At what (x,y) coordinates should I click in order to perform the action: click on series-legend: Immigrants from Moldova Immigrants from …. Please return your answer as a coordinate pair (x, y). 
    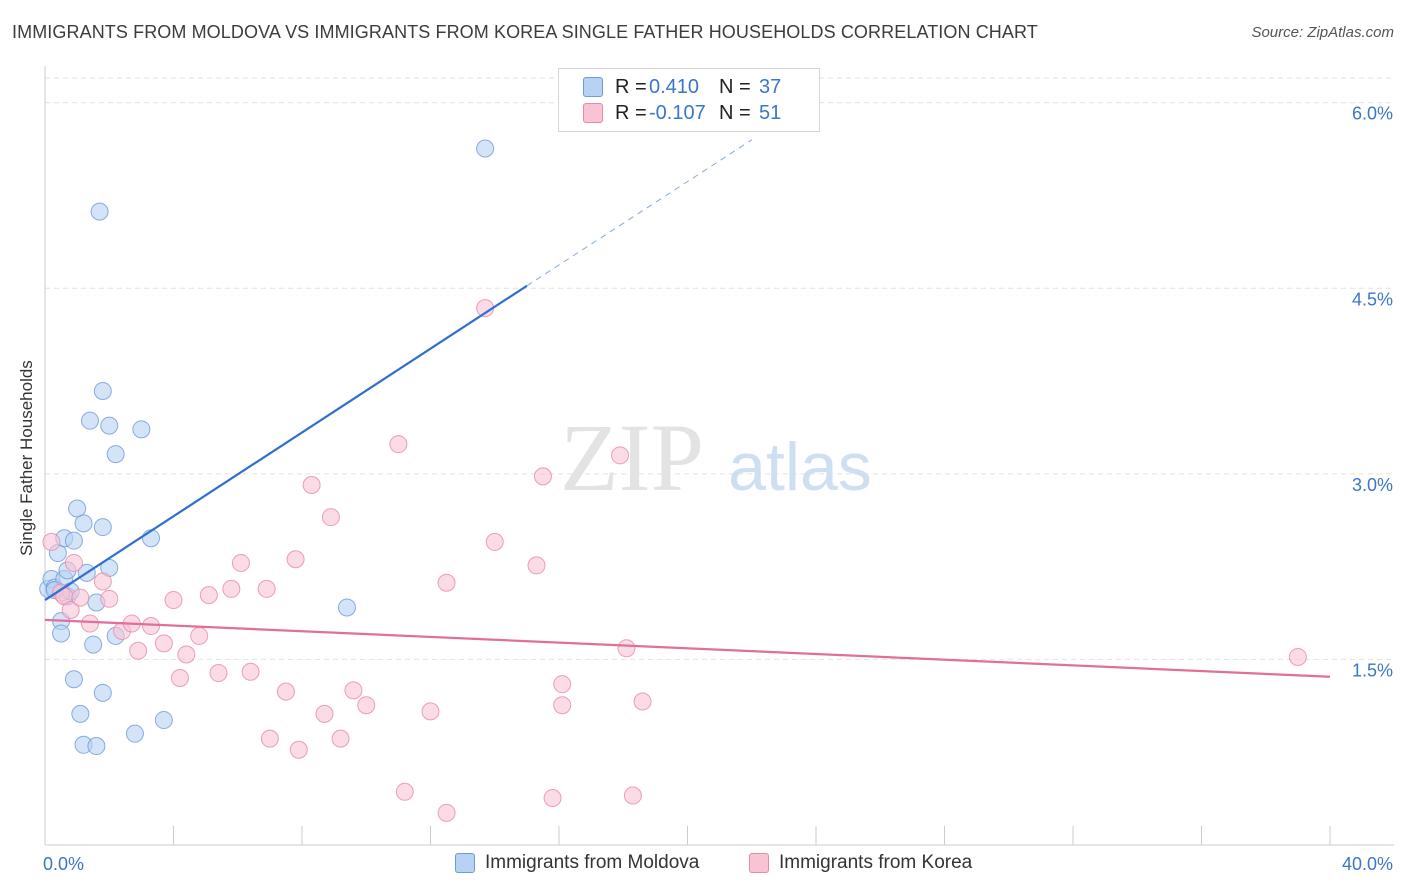
    Looking at the image, I should click on (703, 865).